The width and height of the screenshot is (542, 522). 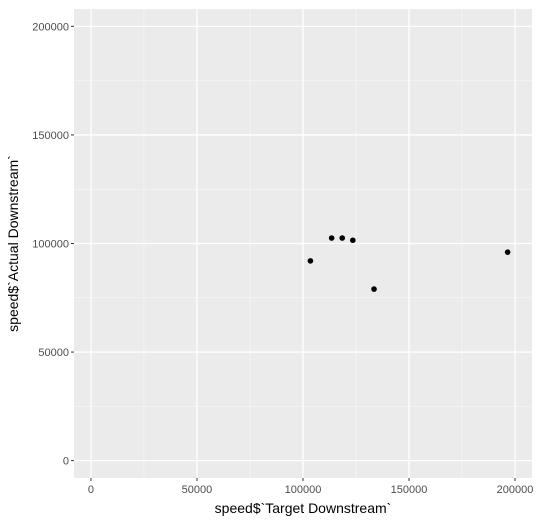 I want to click on x-tick-label: 0, so click(x=91, y=490).